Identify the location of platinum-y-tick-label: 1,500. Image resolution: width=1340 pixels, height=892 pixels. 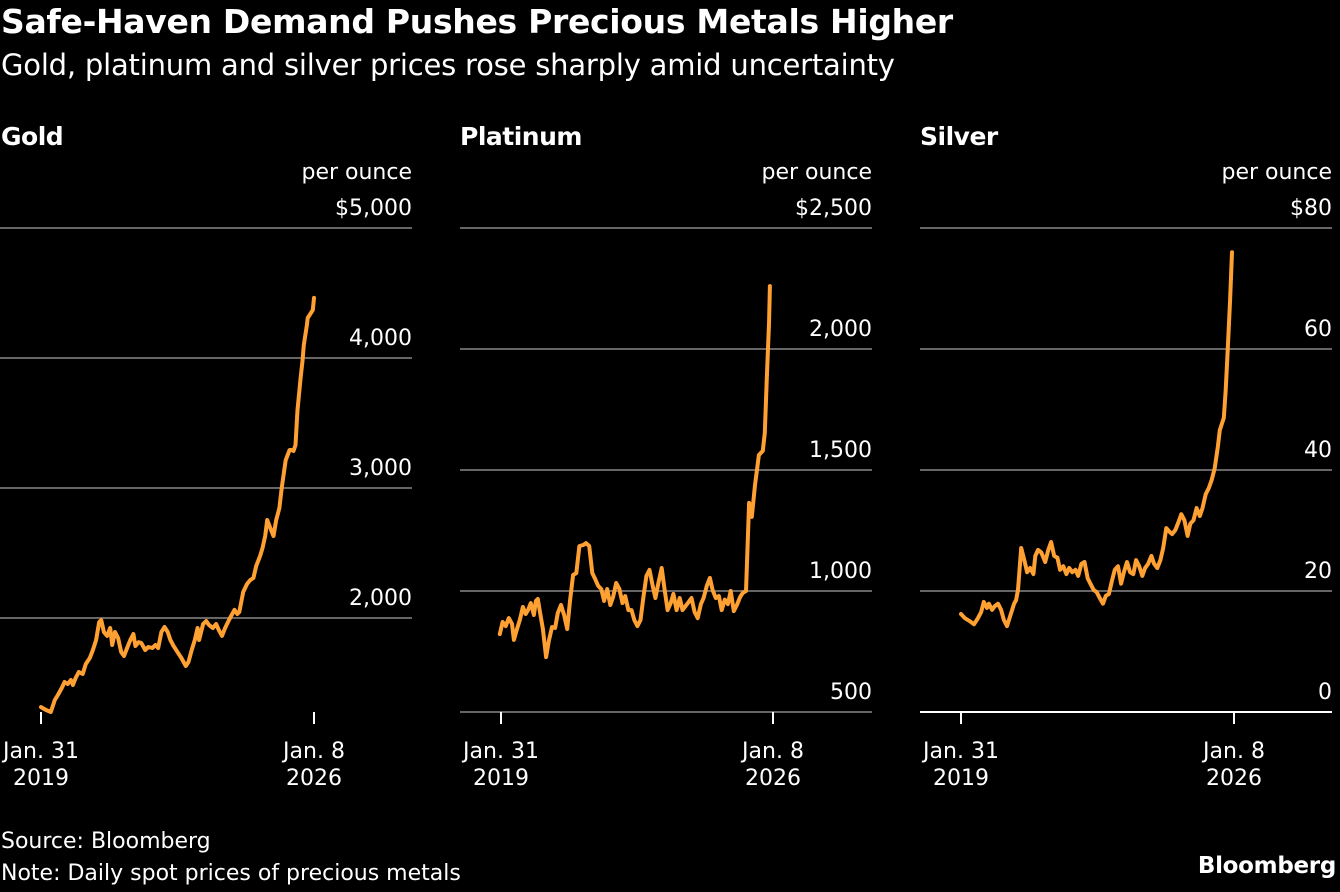
(840, 450).